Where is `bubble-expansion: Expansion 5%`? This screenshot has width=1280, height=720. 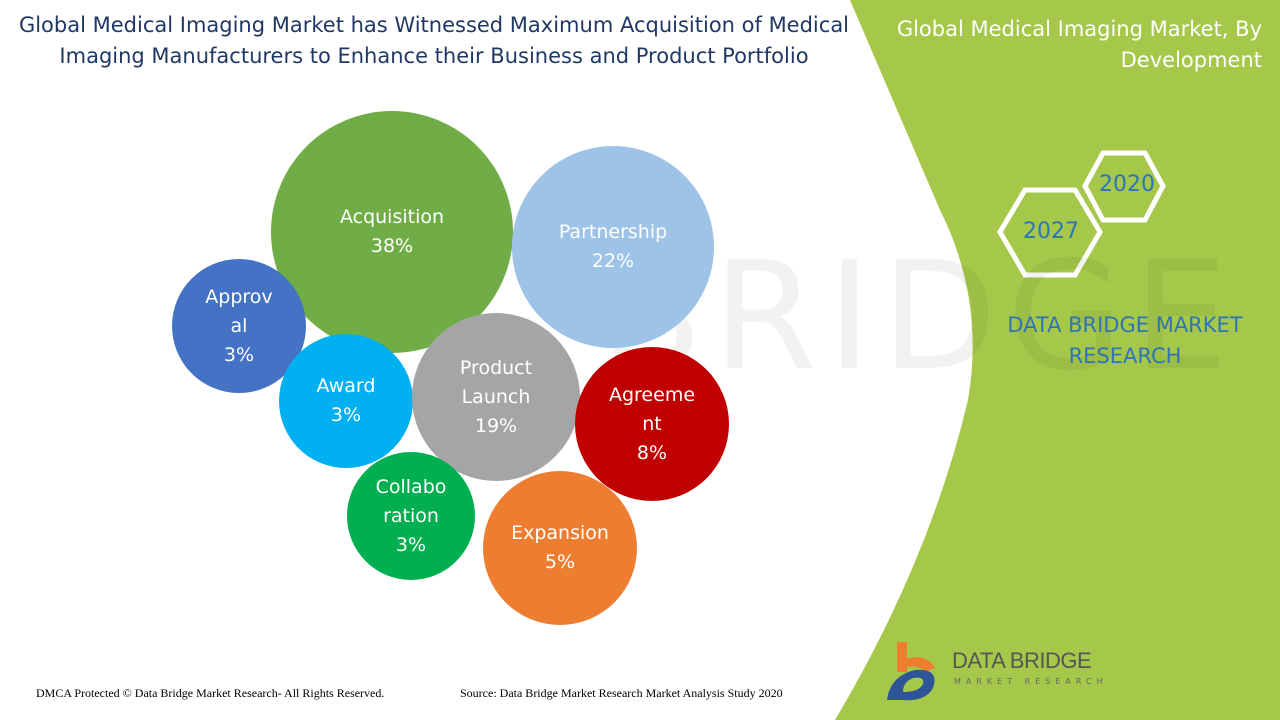
bubble-expansion: Expansion 5% is located at coordinates (560, 548).